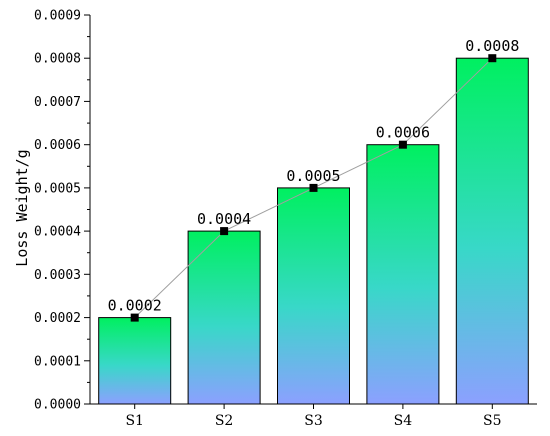  Describe the element at coordinates (403, 274) in the screenshot. I see `bar-s4` at that location.